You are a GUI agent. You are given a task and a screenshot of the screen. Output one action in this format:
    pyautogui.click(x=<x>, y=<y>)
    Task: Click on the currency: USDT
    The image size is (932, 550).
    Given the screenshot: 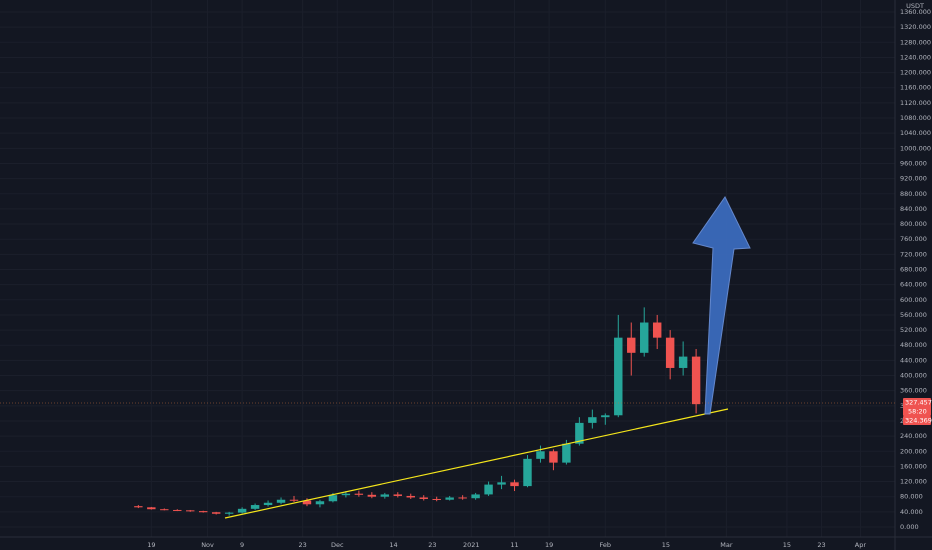 What is the action you would take?
    pyautogui.click(x=915, y=6)
    